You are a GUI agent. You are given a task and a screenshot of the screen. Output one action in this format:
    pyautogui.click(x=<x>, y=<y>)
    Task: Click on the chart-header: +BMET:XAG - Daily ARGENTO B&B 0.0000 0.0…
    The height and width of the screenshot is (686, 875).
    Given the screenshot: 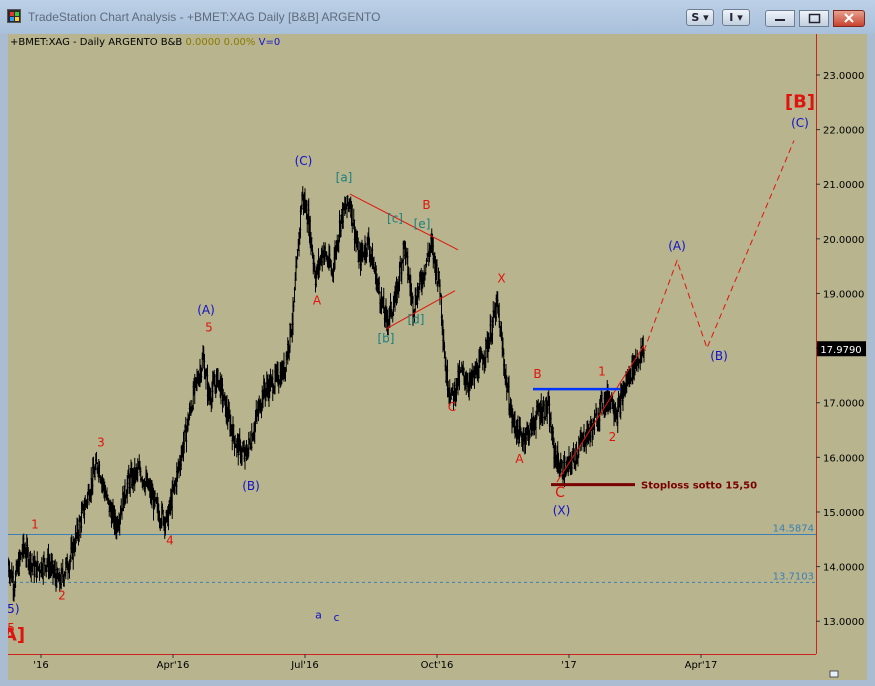 What is the action you would take?
    pyautogui.click(x=145, y=42)
    